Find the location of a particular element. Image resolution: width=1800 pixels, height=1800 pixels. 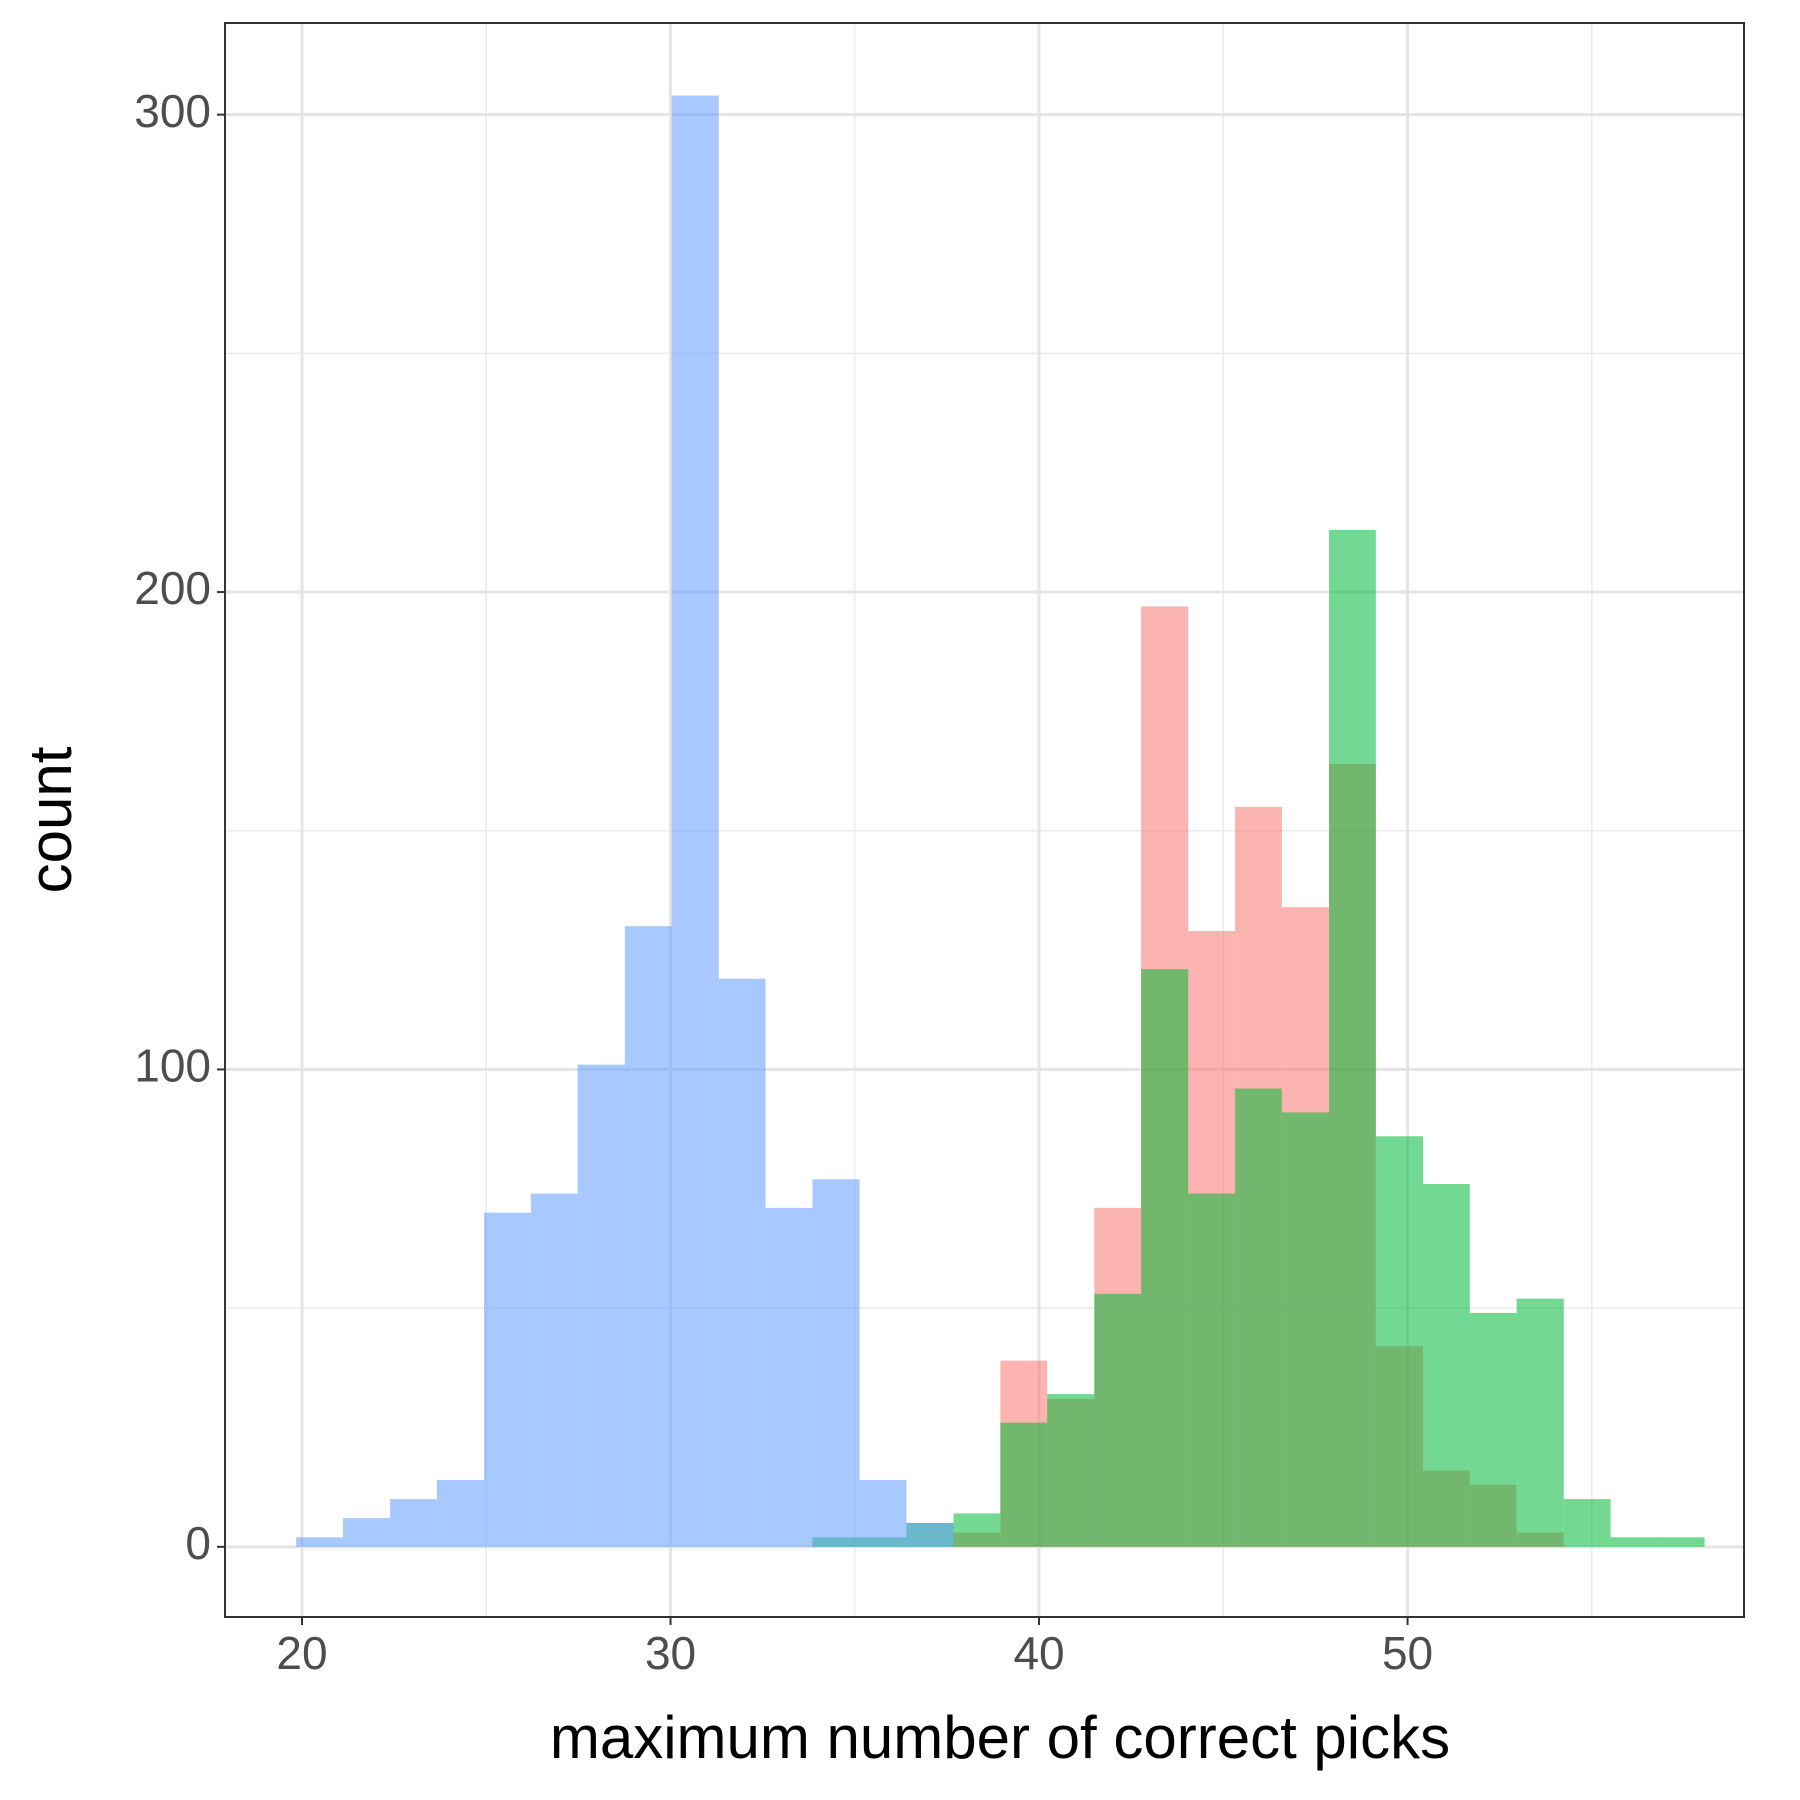

y-axis-title: count is located at coordinates (50, 819).